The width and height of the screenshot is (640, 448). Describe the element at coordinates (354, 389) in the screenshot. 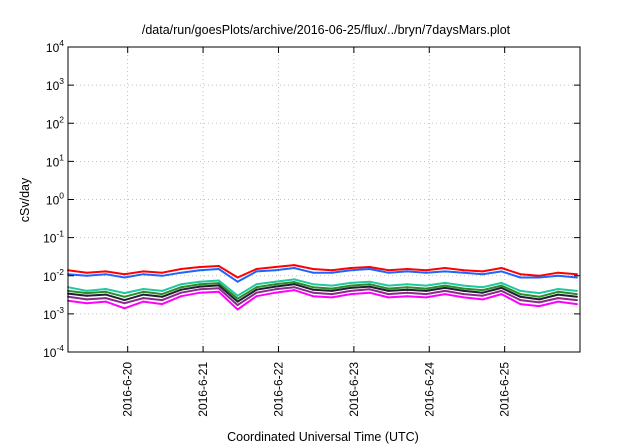

I see `x-tick-label: 2016-6-23` at that location.